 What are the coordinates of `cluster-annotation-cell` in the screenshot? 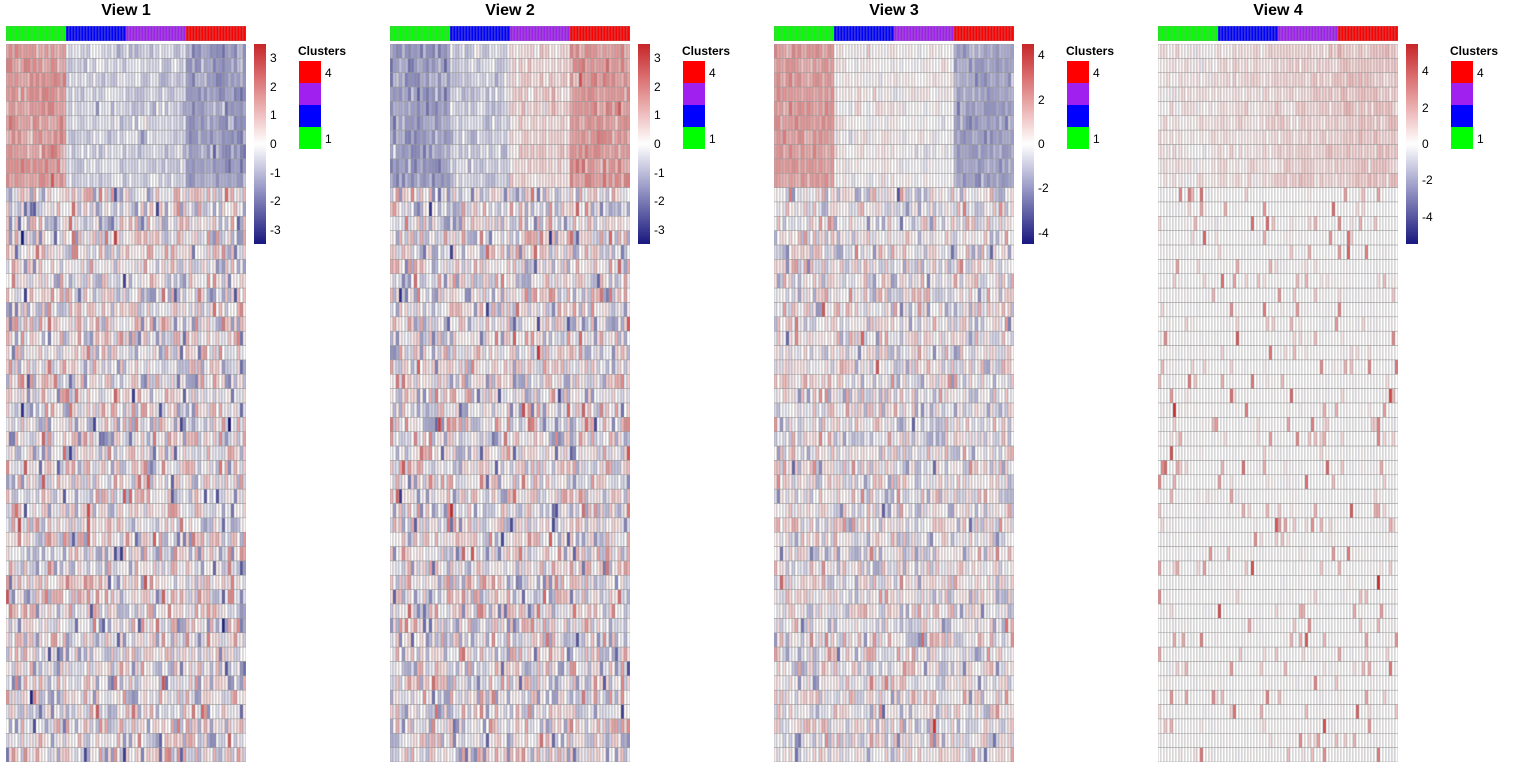 It's located at (484, 33).